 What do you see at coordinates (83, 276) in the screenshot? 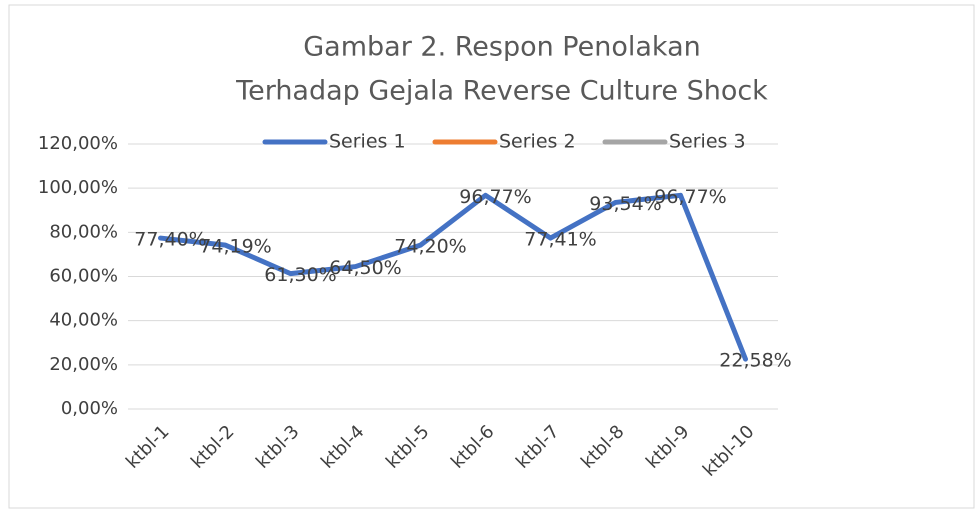
I see `y-tick-label: 60,00%` at bounding box center [83, 276].